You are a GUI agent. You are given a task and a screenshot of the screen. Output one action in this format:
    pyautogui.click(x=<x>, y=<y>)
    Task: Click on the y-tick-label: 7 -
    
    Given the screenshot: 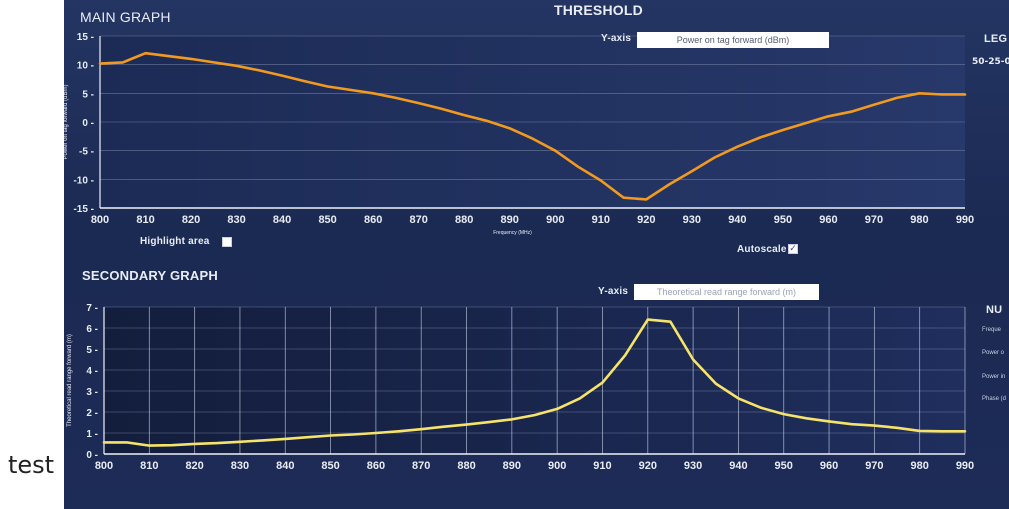 What is the action you would take?
    pyautogui.click(x=92, y=308)
    